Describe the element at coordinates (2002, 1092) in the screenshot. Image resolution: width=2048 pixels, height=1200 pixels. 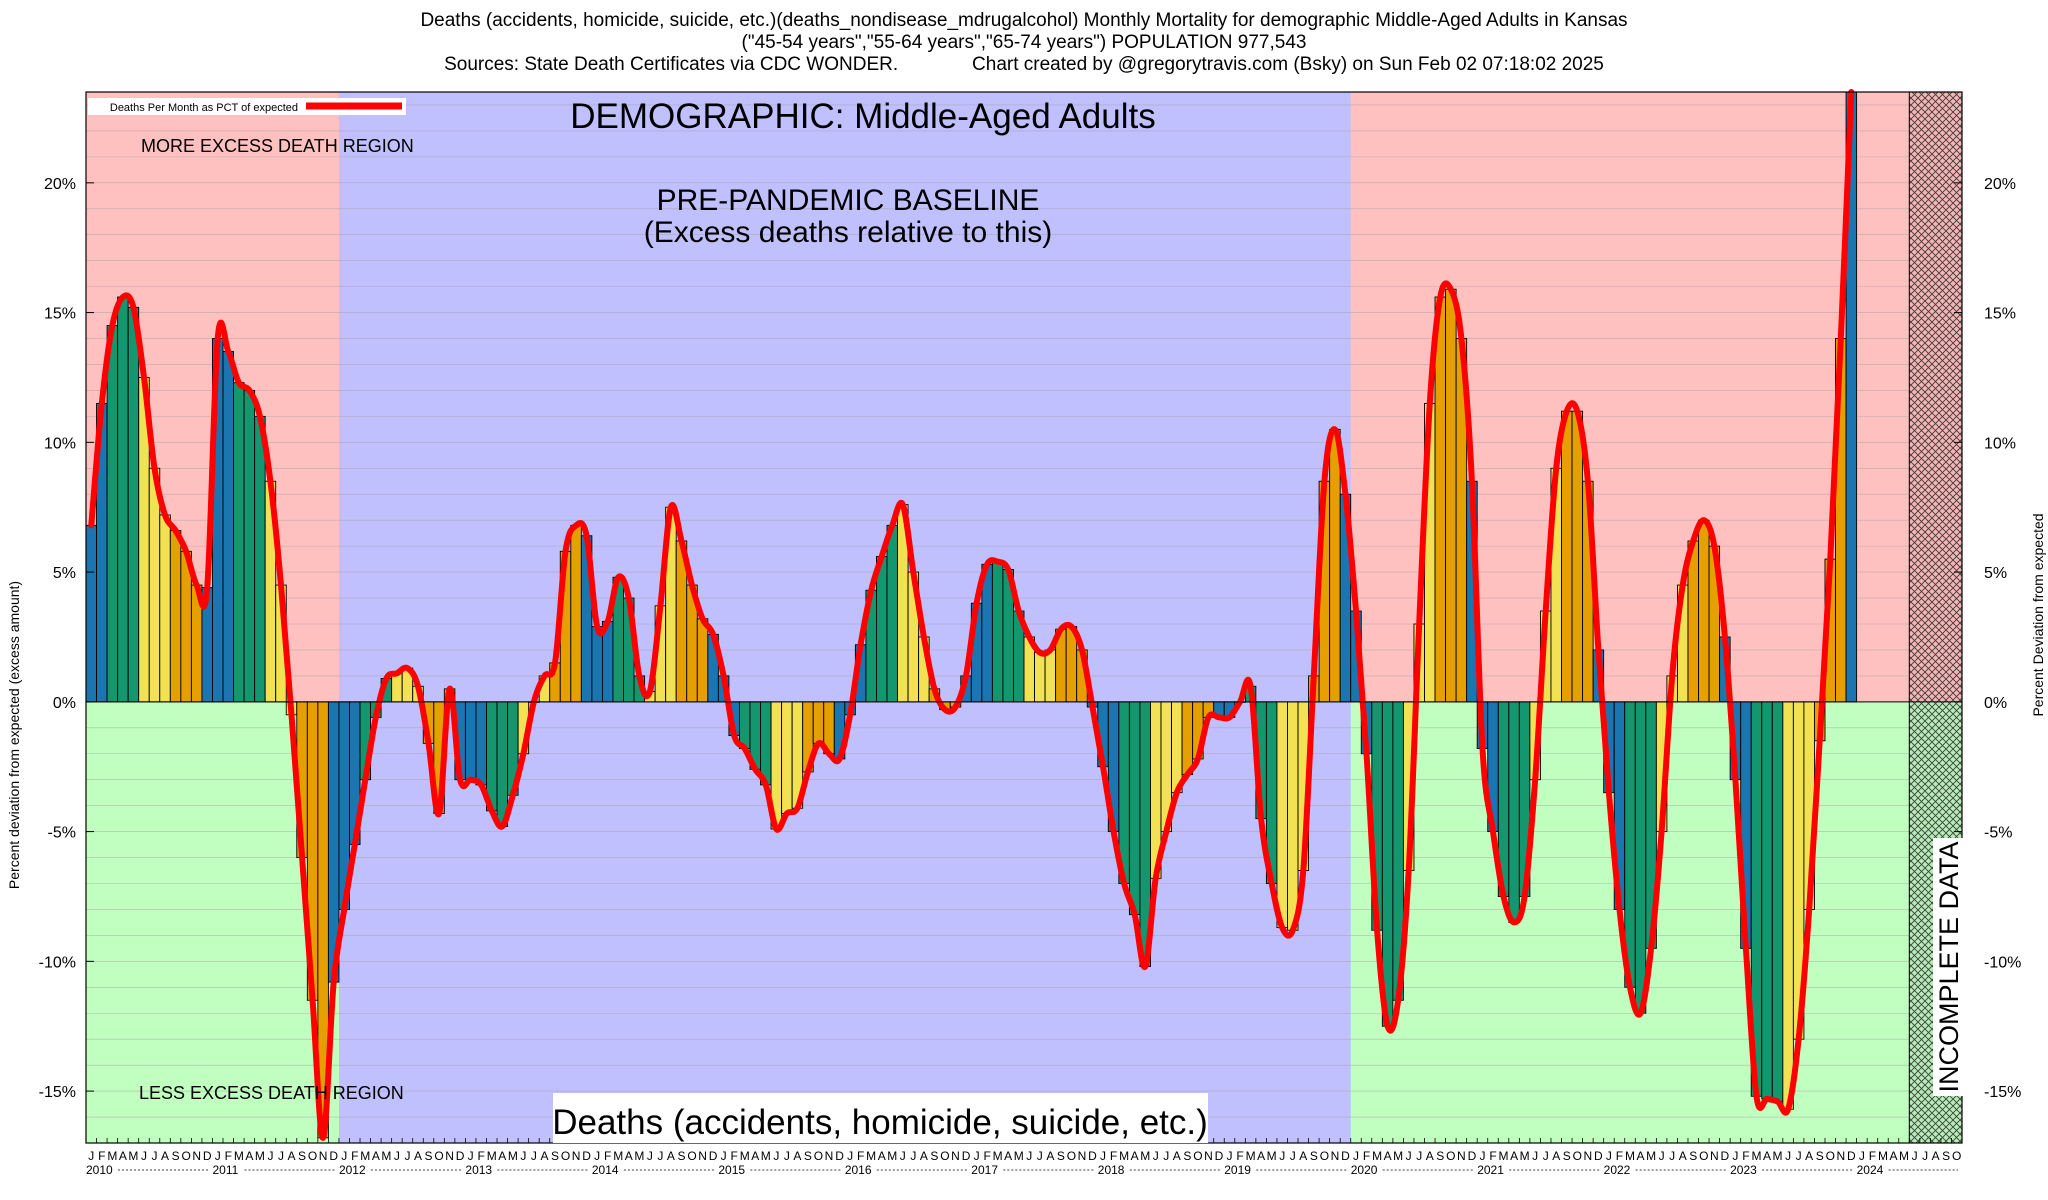
I see `y-tick-label-right: -15%` at that location.